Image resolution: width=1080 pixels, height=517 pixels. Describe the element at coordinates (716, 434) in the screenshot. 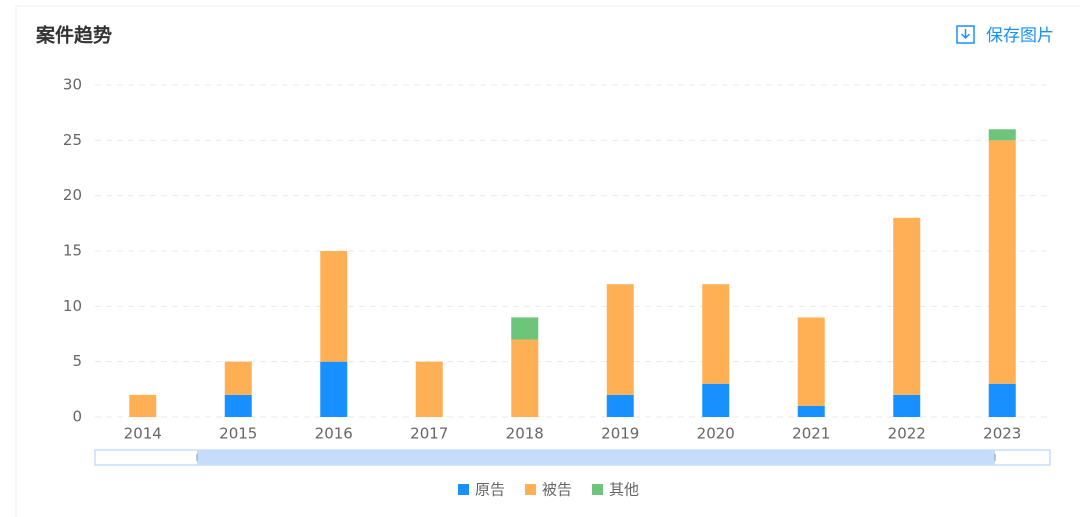

I see `x-tick-label: 2020` at that location.